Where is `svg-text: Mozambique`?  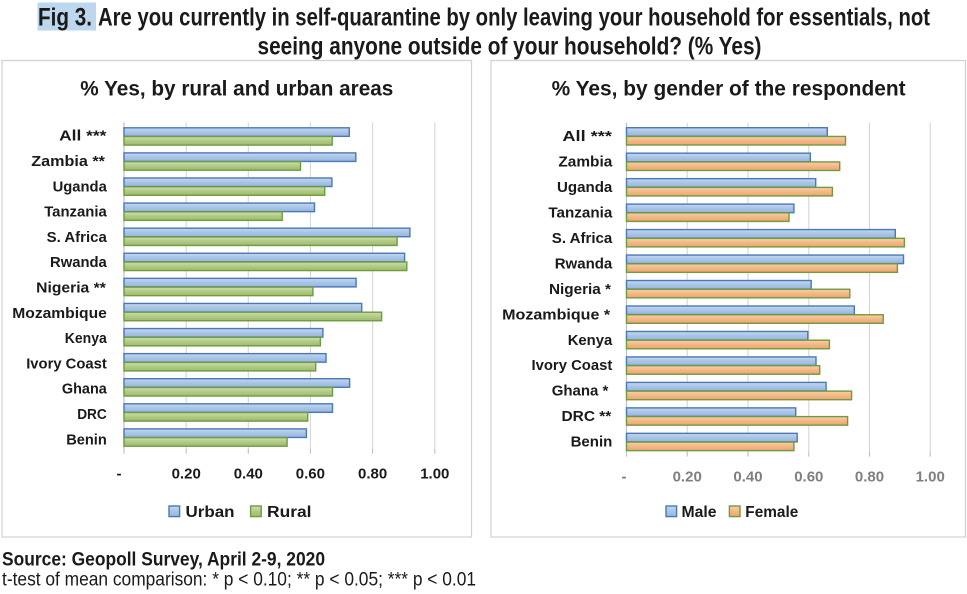 svg-text: Mozambique is located at coordinates (59, 313).